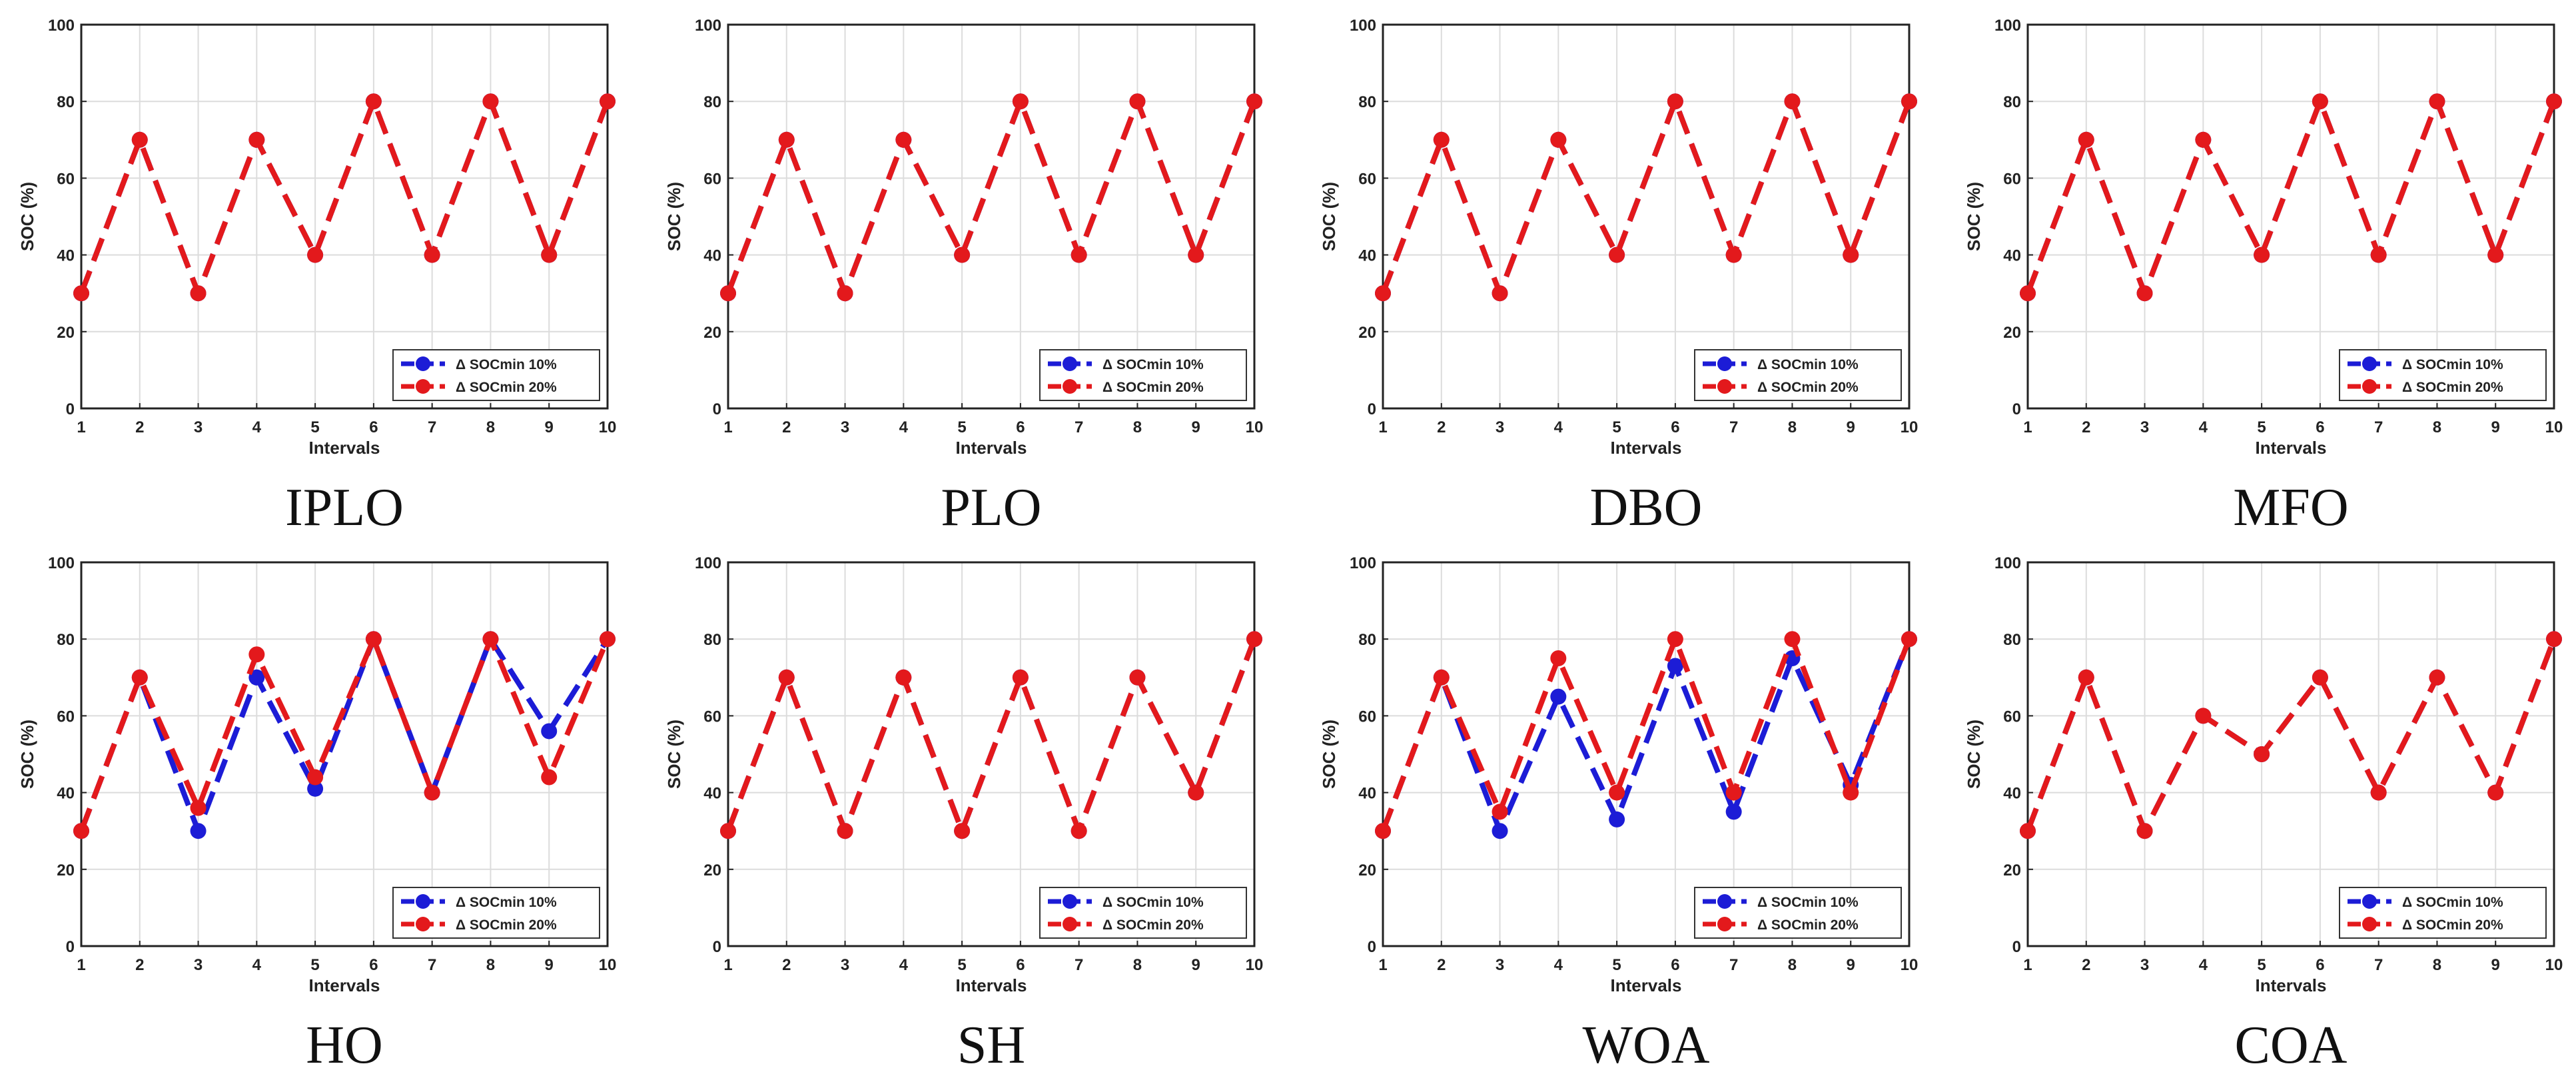  What do you see at coordinates (991, 507) in the screenshot?
I see `panel-caption: PLO` at bounding box center [991, 507].